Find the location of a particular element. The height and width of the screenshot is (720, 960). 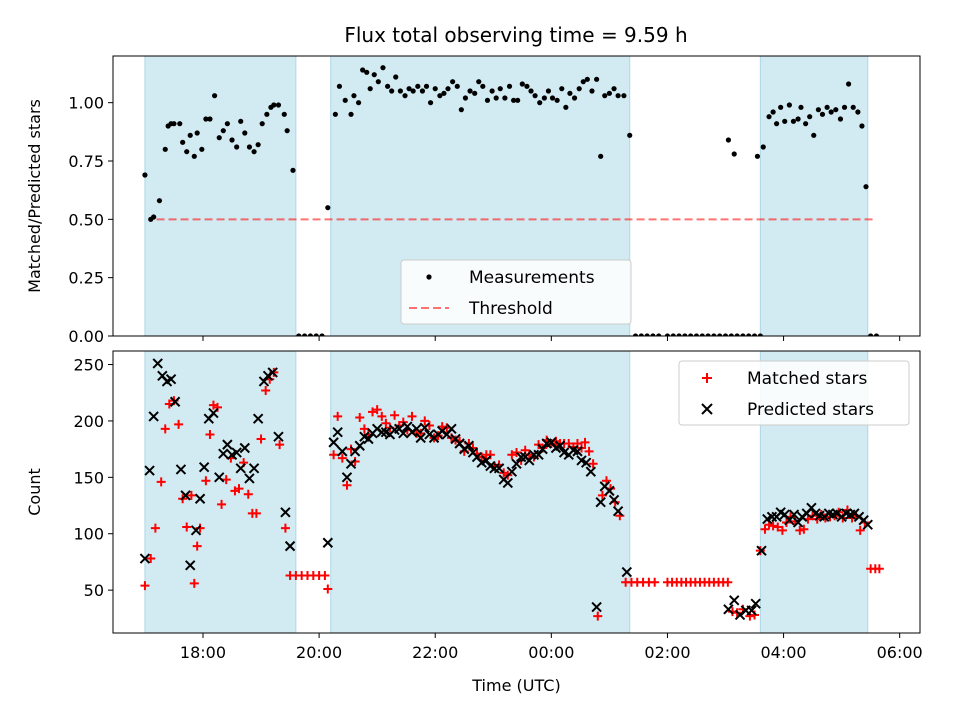

y-tick-label: 0.25 is located at coordinates (86, 278).